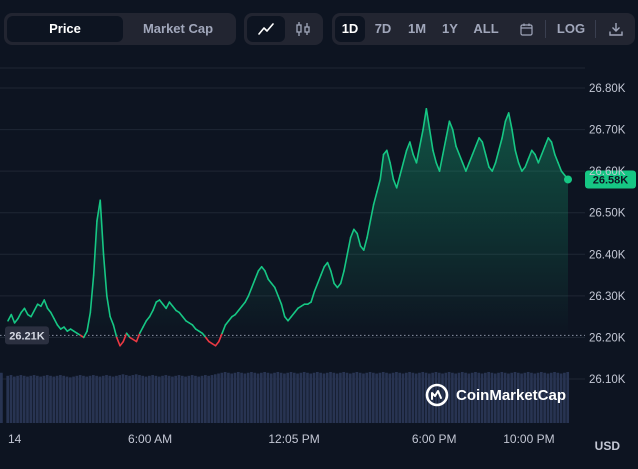  I want to click on log-scale-button: LOG, so click(571, 28).